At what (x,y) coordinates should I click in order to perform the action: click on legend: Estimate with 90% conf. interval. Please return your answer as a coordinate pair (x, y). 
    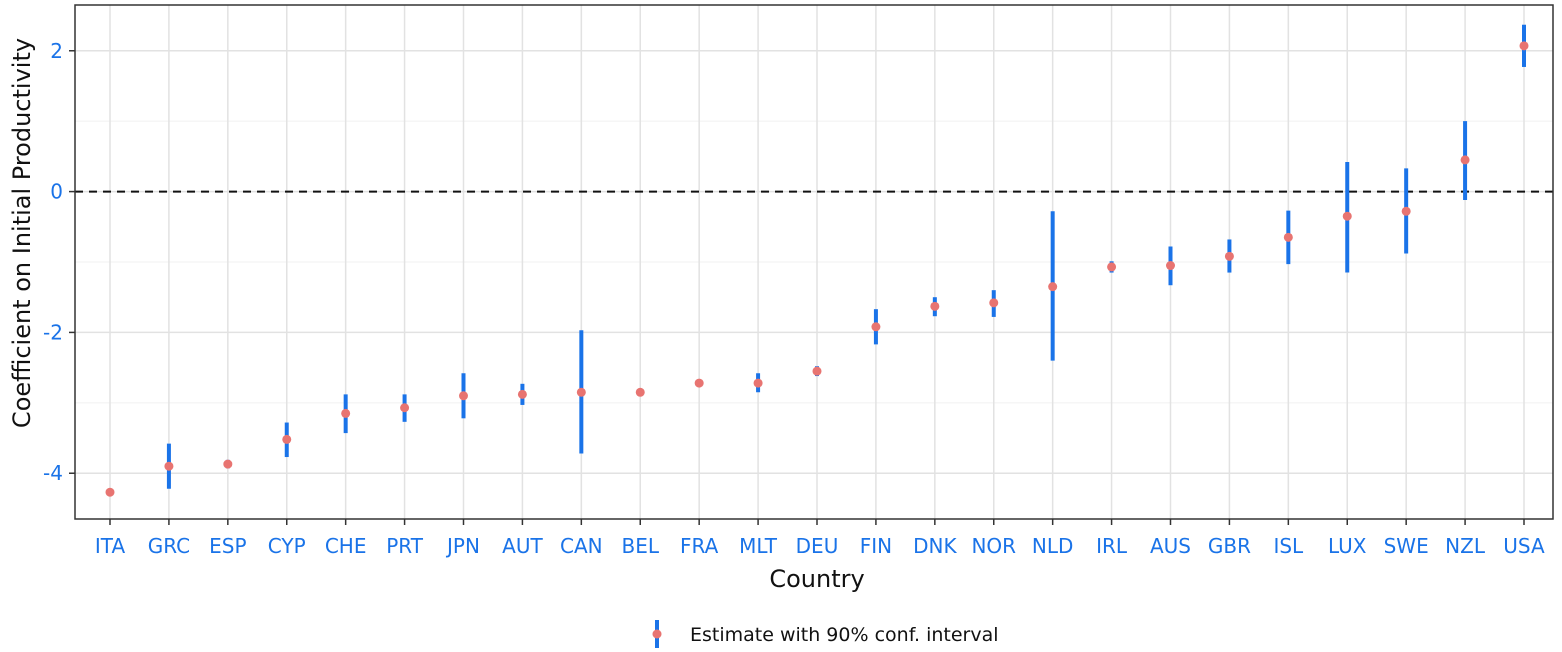
    Looking at the image, I should click on (825, 634).